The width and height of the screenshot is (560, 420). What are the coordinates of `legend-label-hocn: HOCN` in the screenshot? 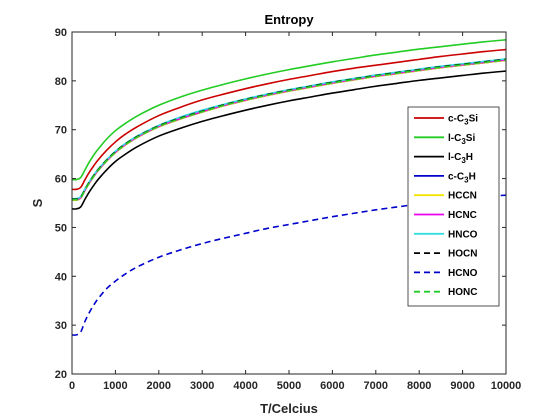 It's located at (462, 254).